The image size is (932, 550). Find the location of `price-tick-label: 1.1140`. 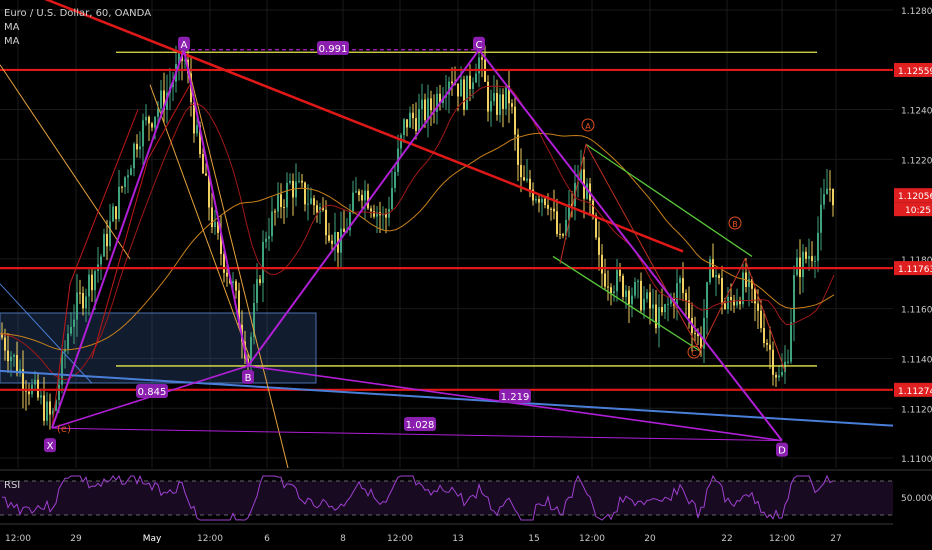

price-tick-label: 1.1140 is located at coordinates (916, 360).